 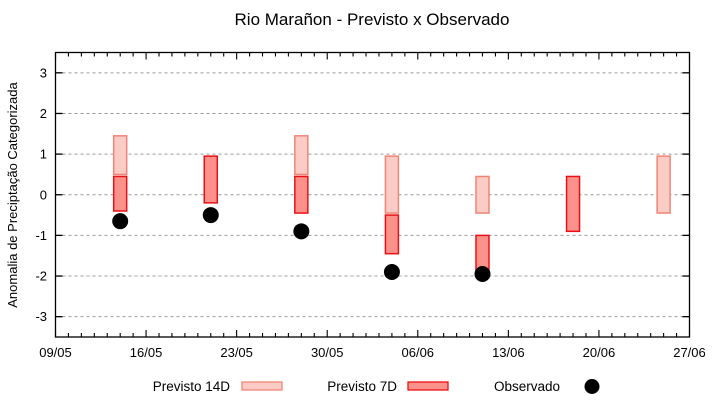 I want to click on legend-label-observado: Observado, so click(x=527, y=386).